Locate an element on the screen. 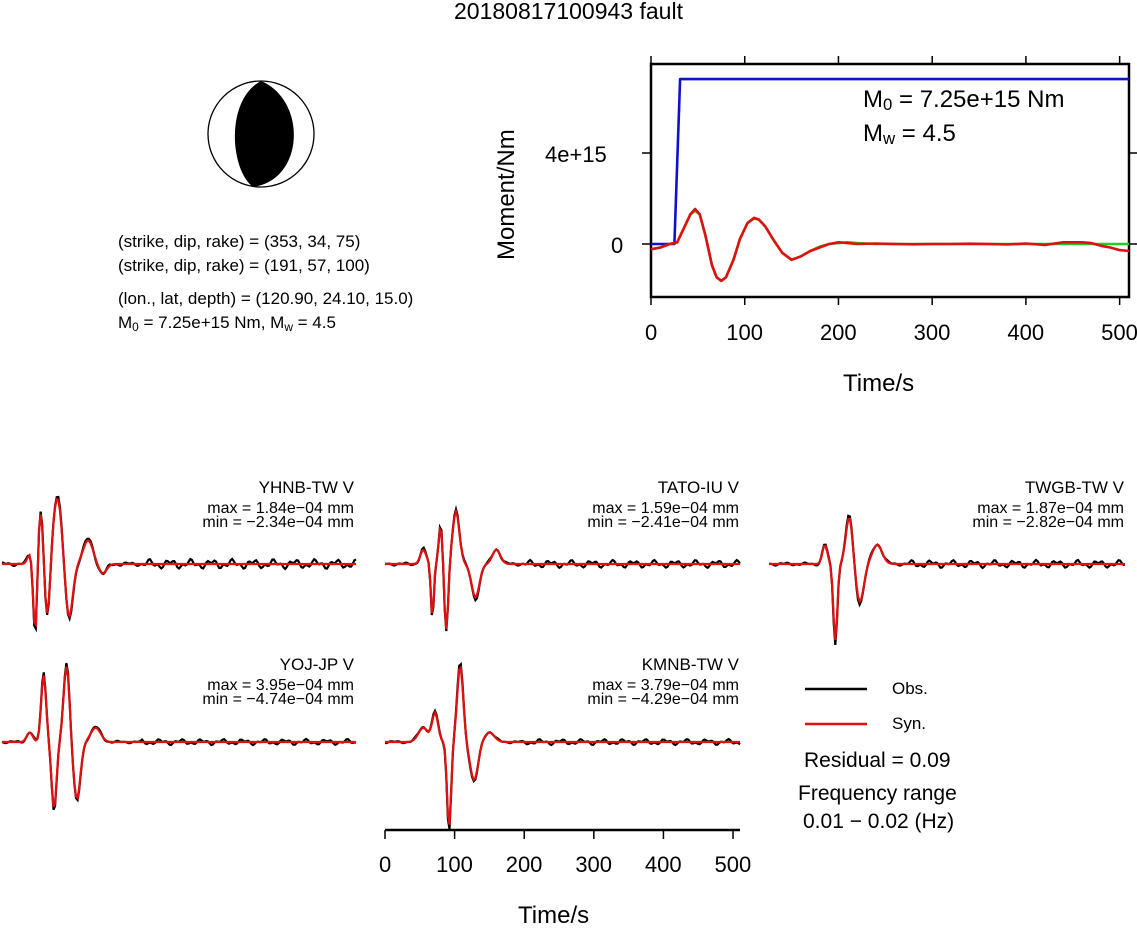 The width and height of the screenshot is (1137, 930). moment-m0-annotation: M0 = 7.25e+15 Nm is located at coordinates (964, 100).